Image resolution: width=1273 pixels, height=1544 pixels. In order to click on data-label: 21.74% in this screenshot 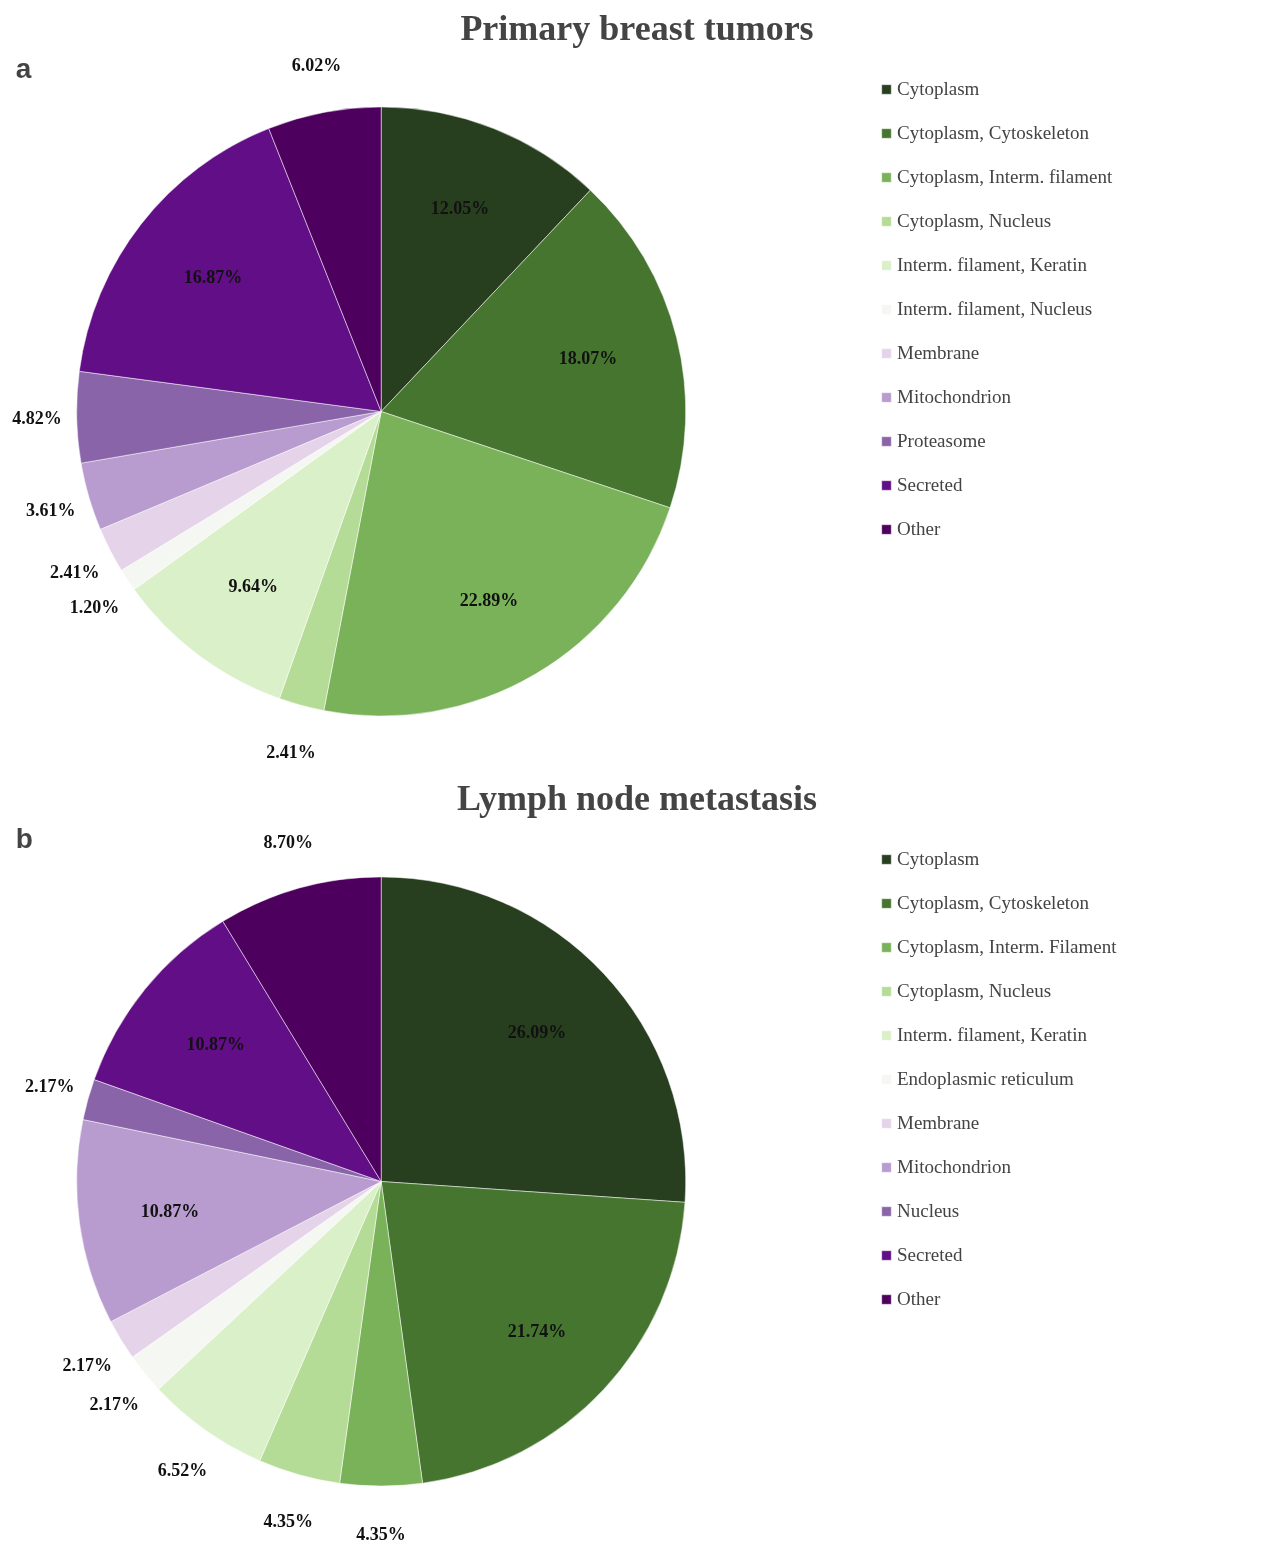, I will do `click(537, 1330)`.